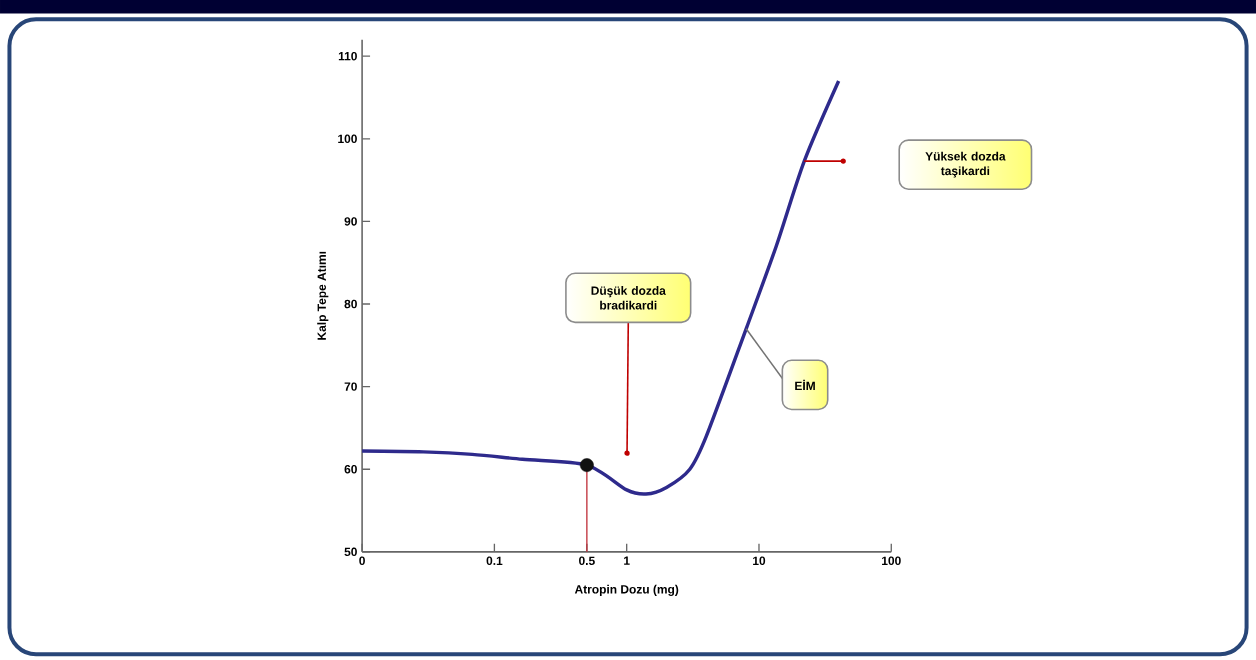 The image size is (1256, 660). I want to click on annotation: EİM, so click(805, 385).